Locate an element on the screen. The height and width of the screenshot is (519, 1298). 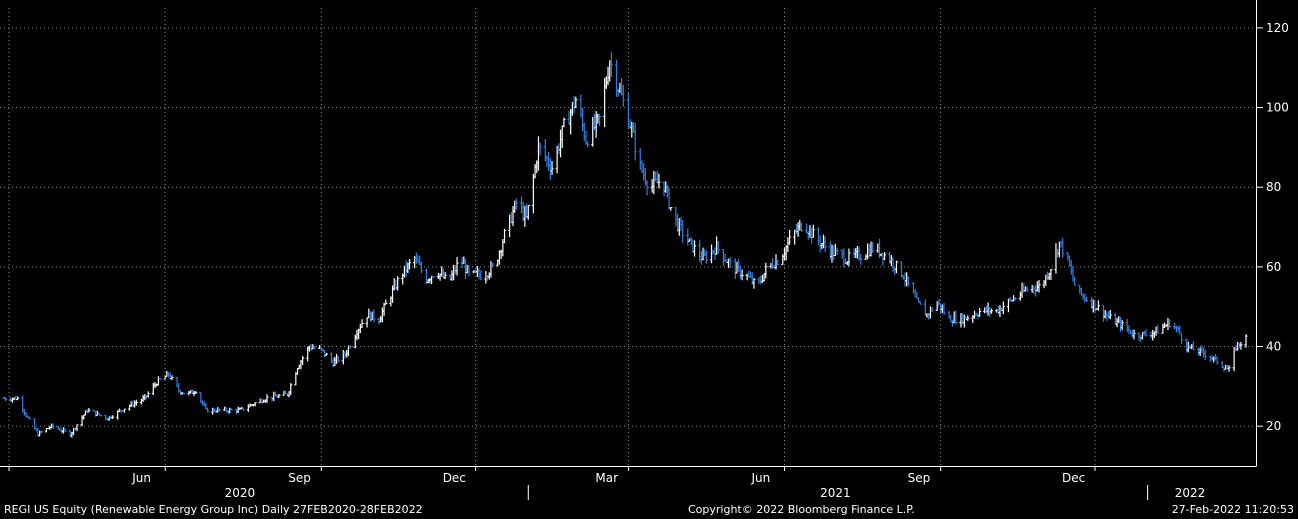
x-tick-label: Sep is located at coordinates (919, 478).